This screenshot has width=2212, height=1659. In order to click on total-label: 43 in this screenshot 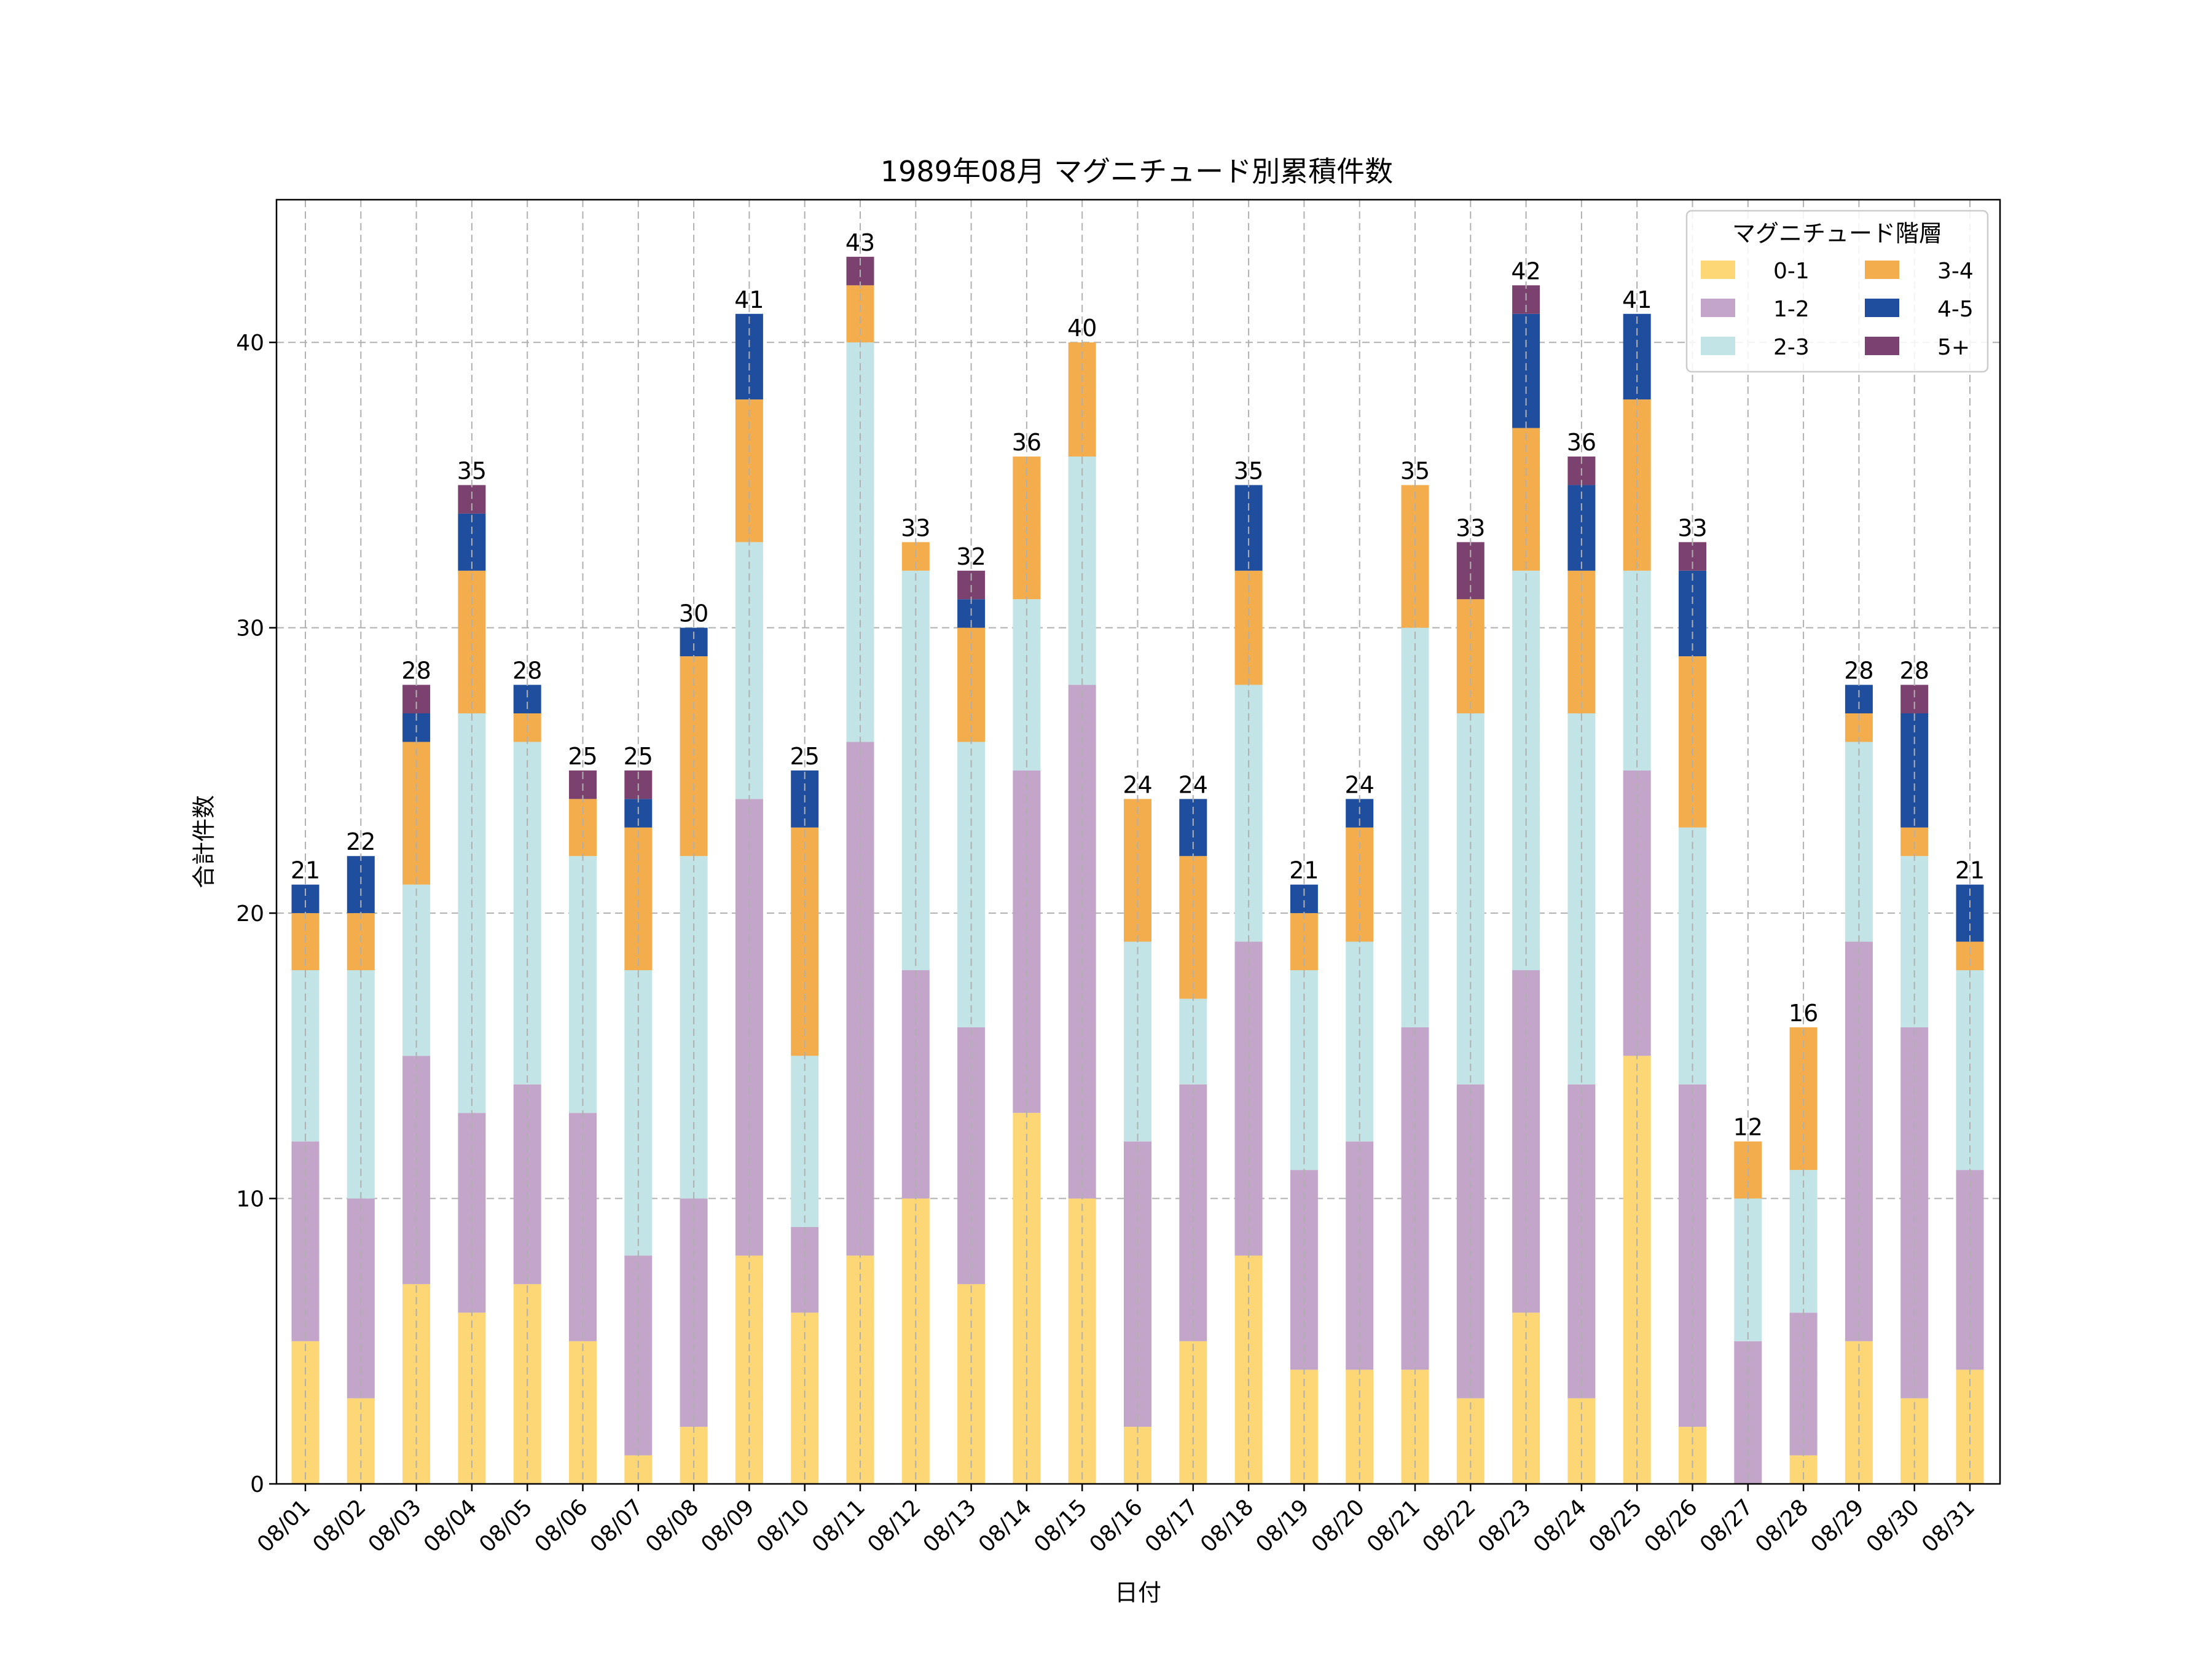, I will do `click(860, 242)`.